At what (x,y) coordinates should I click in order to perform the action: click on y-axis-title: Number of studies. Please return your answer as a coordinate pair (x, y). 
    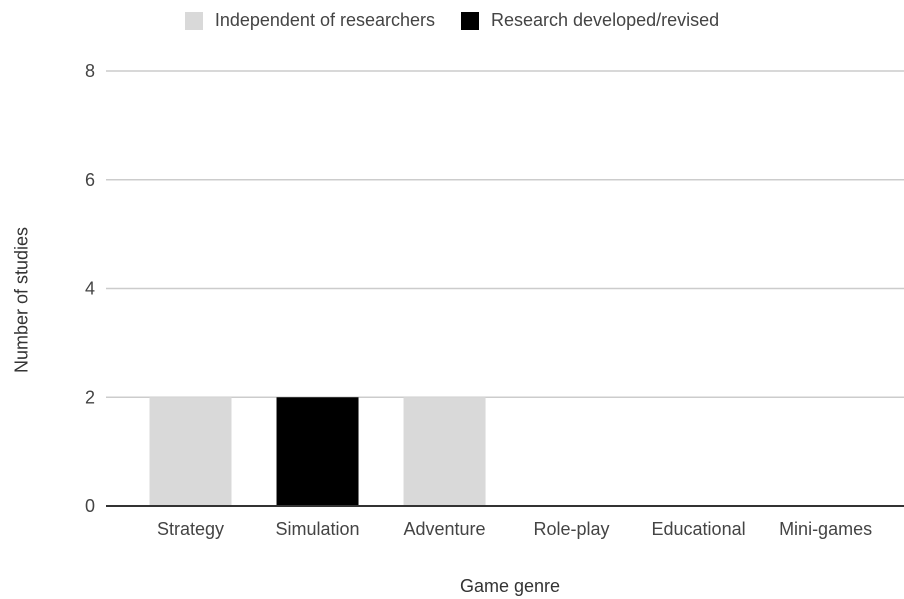
    Looking at the image, I should click on (21, 300).